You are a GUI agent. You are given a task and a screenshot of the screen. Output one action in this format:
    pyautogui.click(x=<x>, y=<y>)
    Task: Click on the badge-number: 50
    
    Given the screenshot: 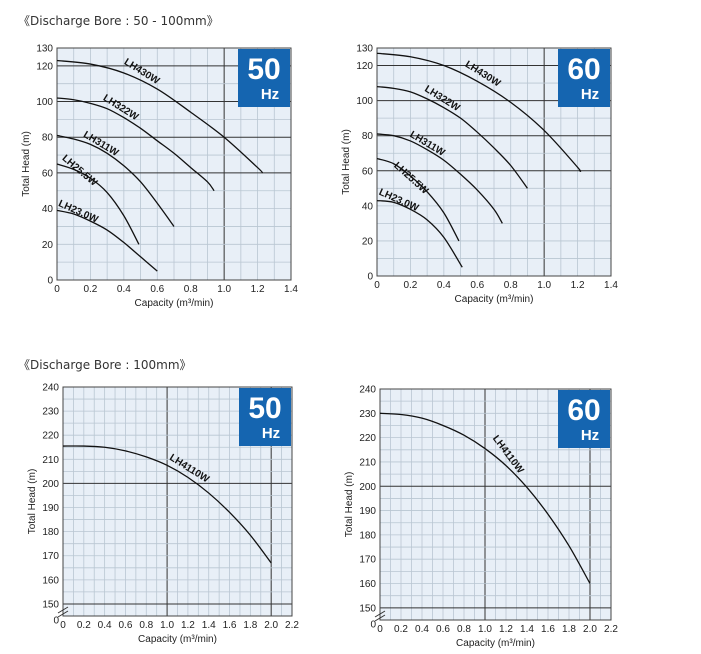 What is the action you would take?
    pyautogui.click(x=264, y=408)
    